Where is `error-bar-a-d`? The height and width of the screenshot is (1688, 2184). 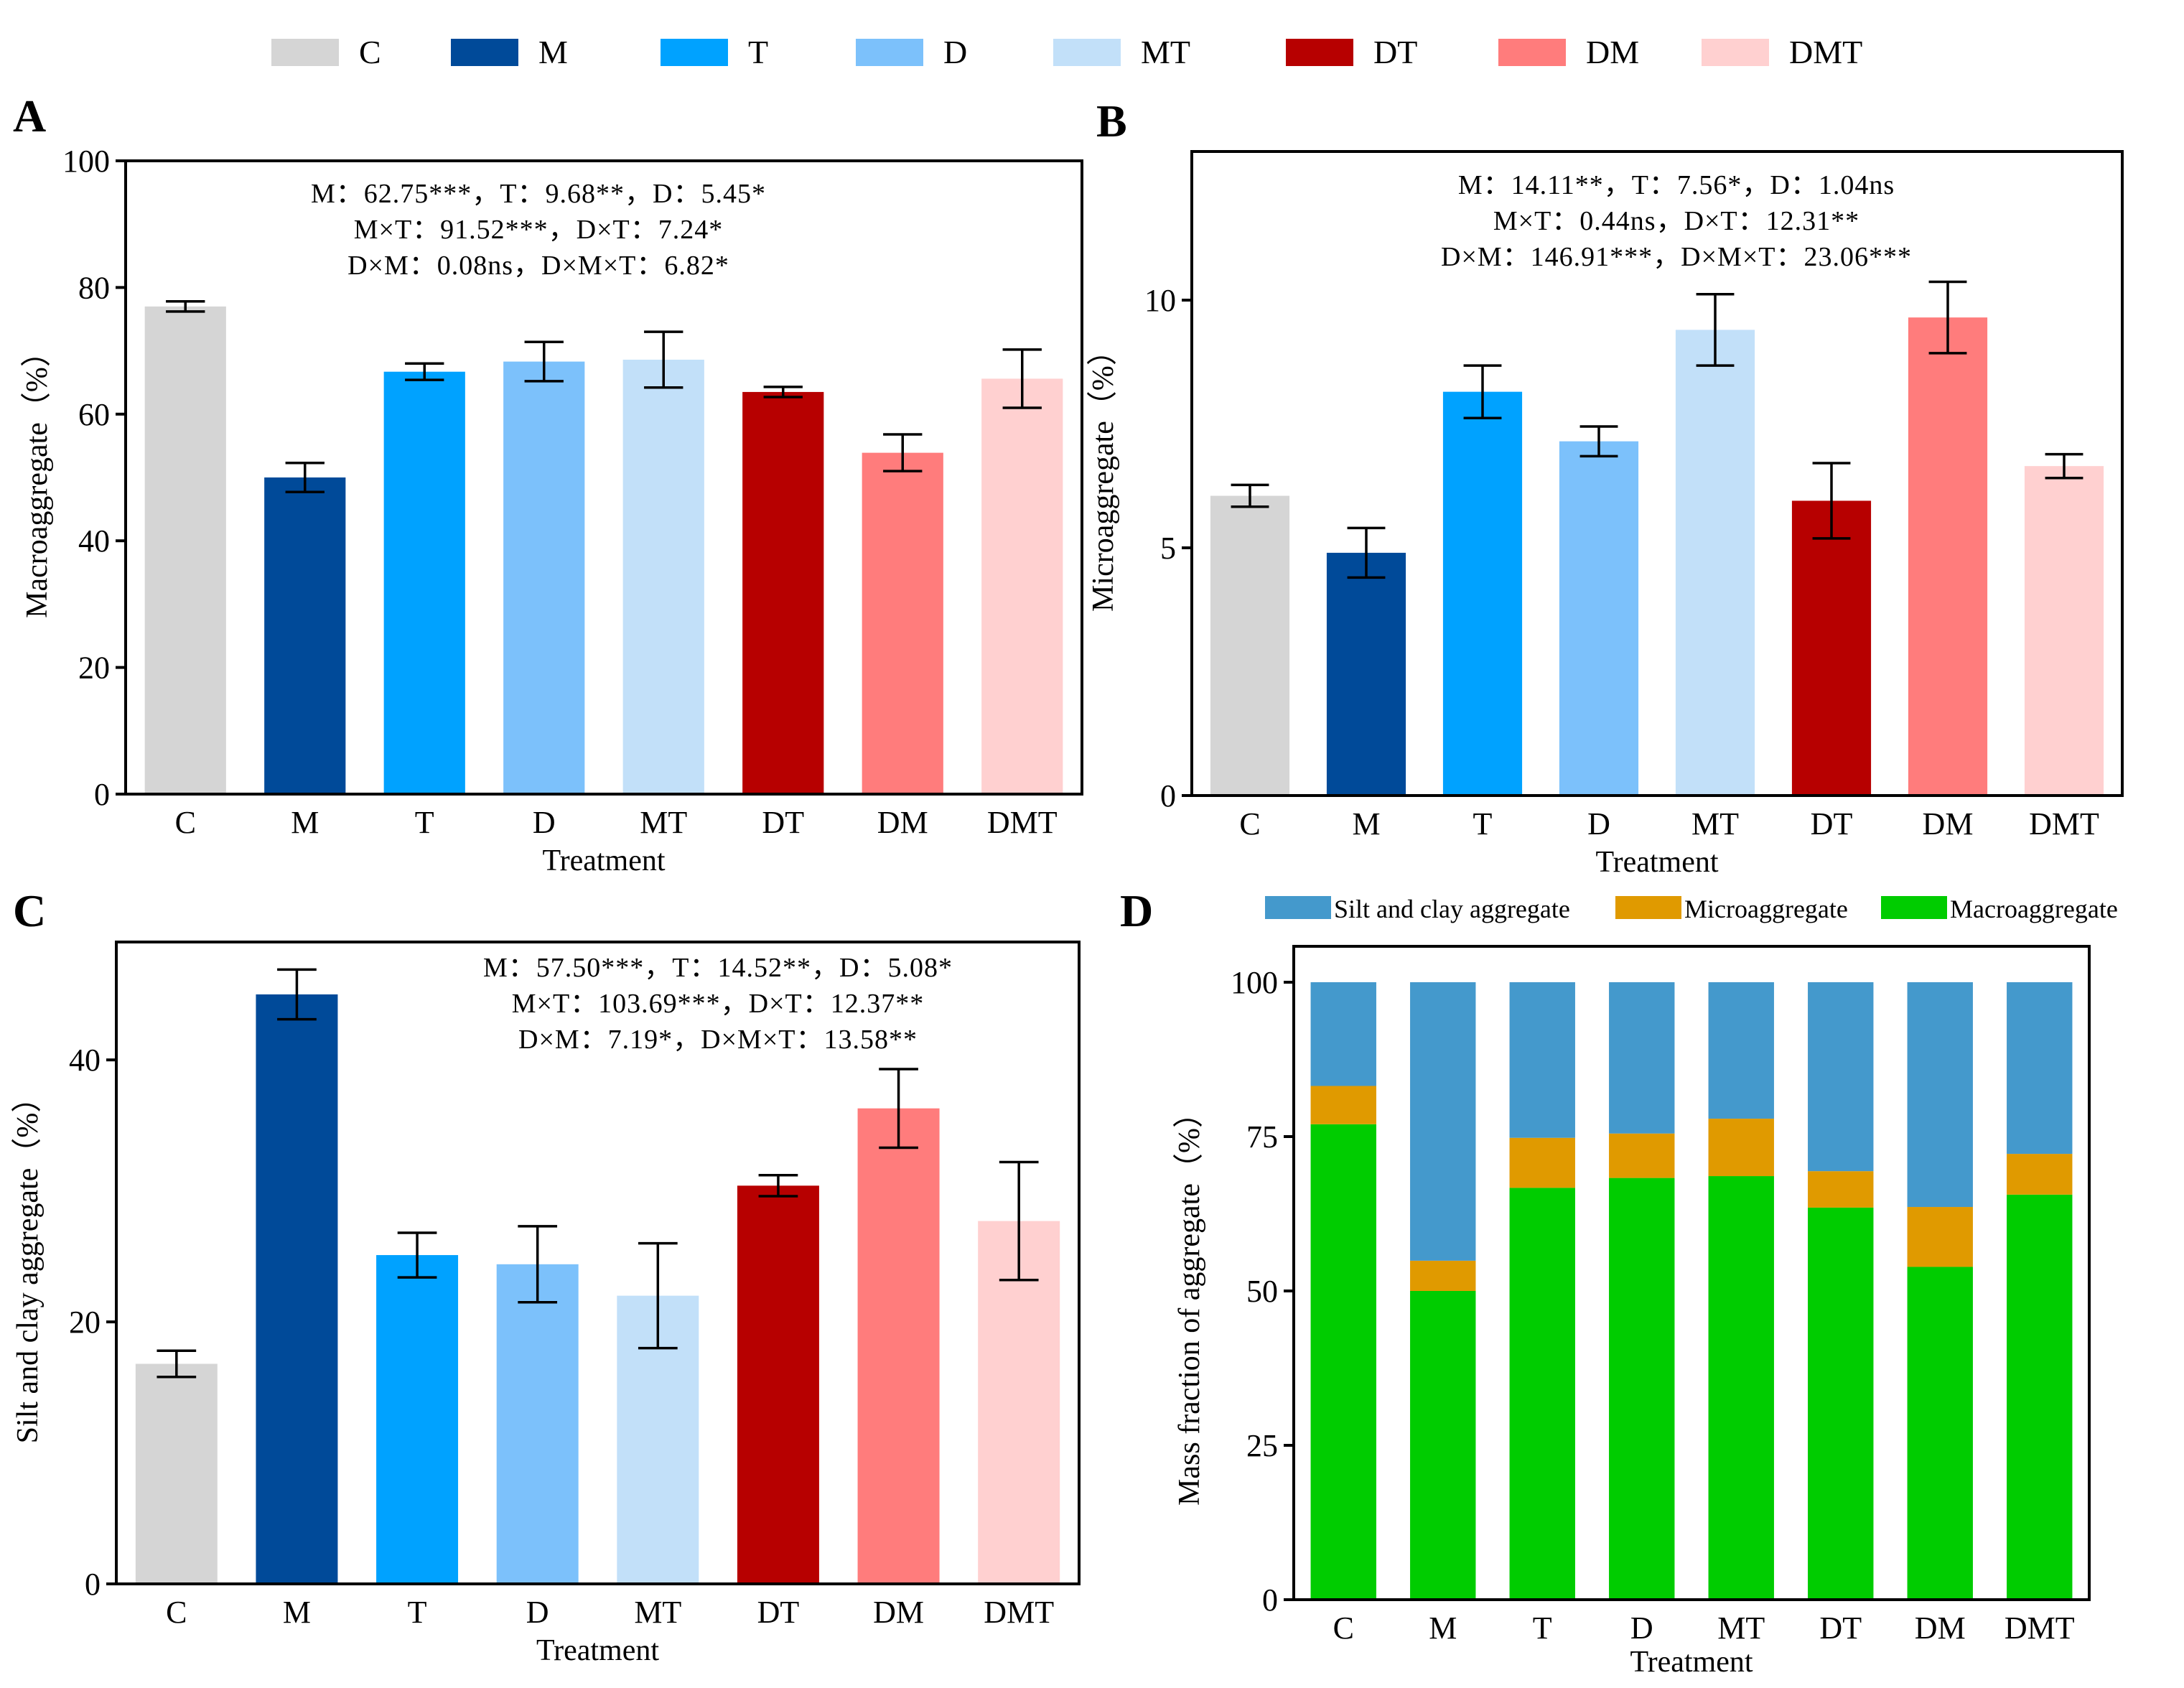 error-bar-a-d is located at coordinates (544, 361).